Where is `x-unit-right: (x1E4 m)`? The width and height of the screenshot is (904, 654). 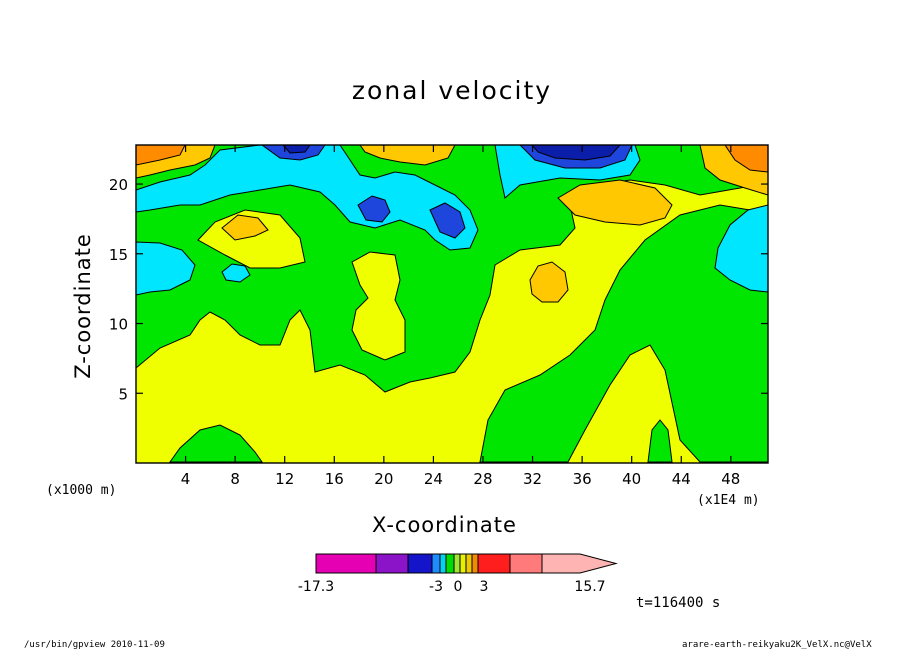
x-unit-right: (x1E4 m) is located at coordinates (728, 500).